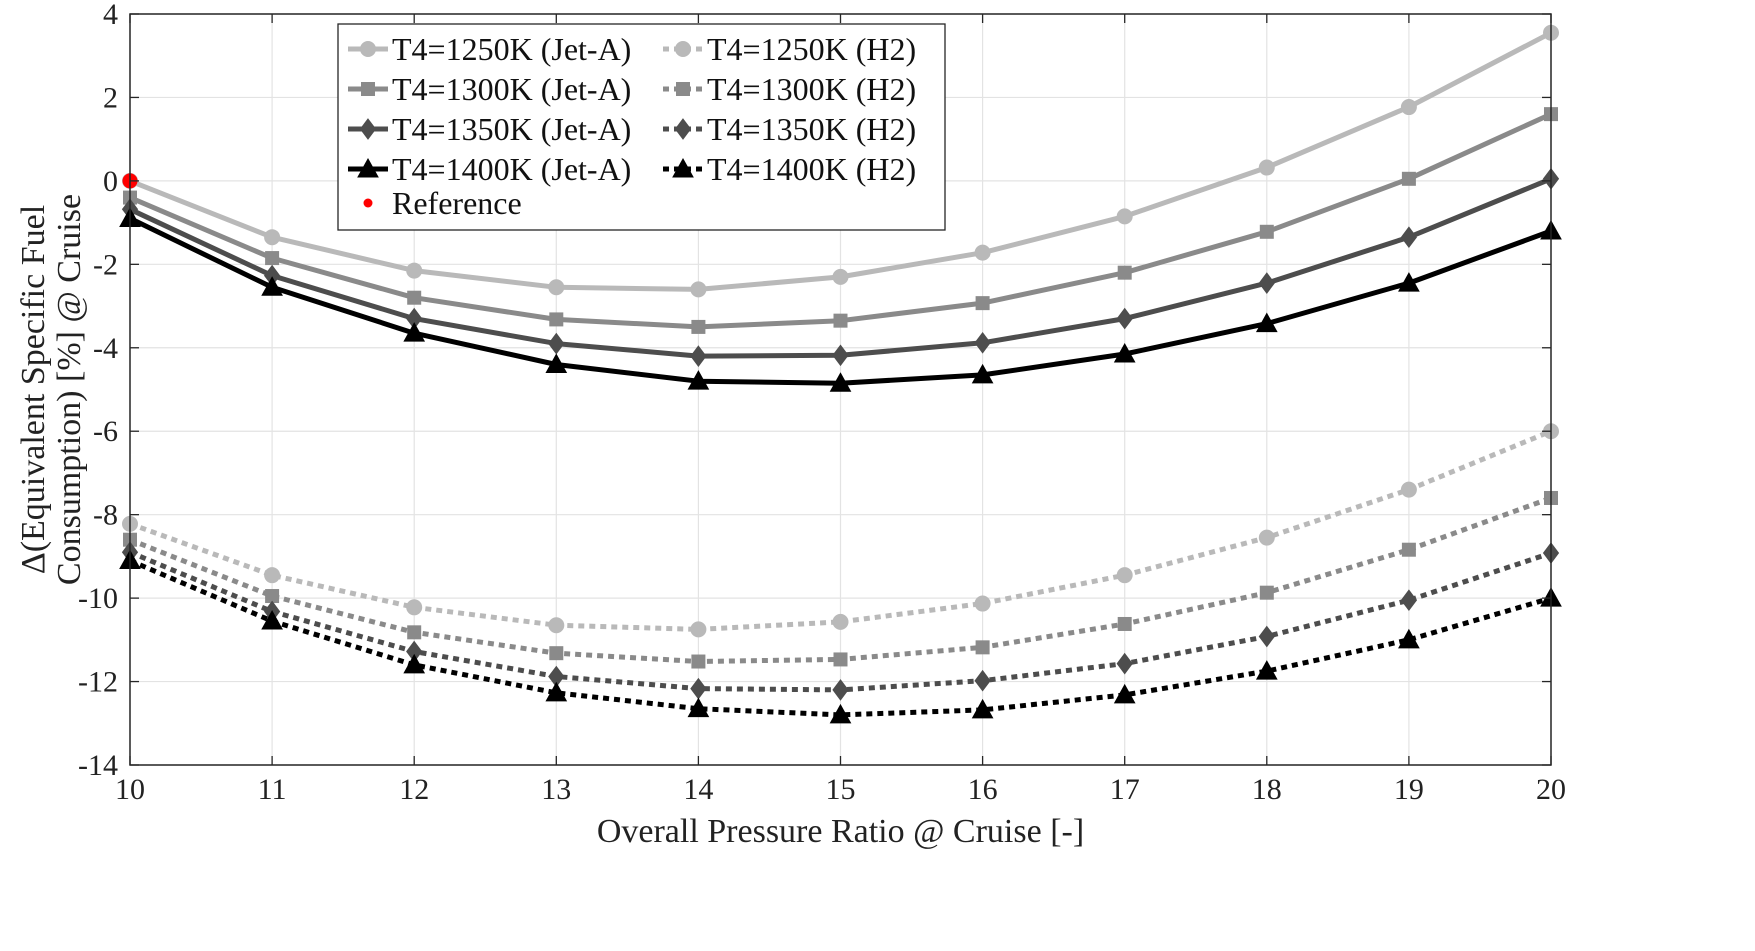 This screenshot has height=951, width=1755. What do you see at coordinates (110, 15) in the screenshot?
I see `y-tick-label: 4` at bounding box center [110, 15].